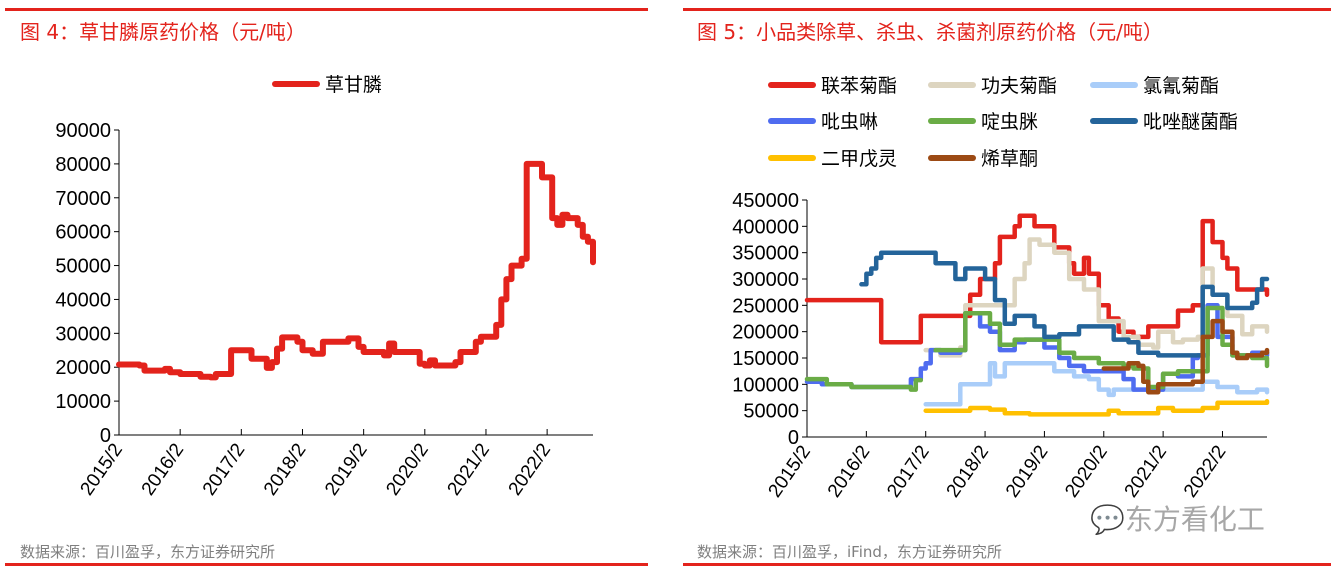  What do you see at coordinates (148, 552) in the screenshot?
I see `source-note: 数据来源：百川盈孚，东方证券研究所` at bounding box center [148, 552].